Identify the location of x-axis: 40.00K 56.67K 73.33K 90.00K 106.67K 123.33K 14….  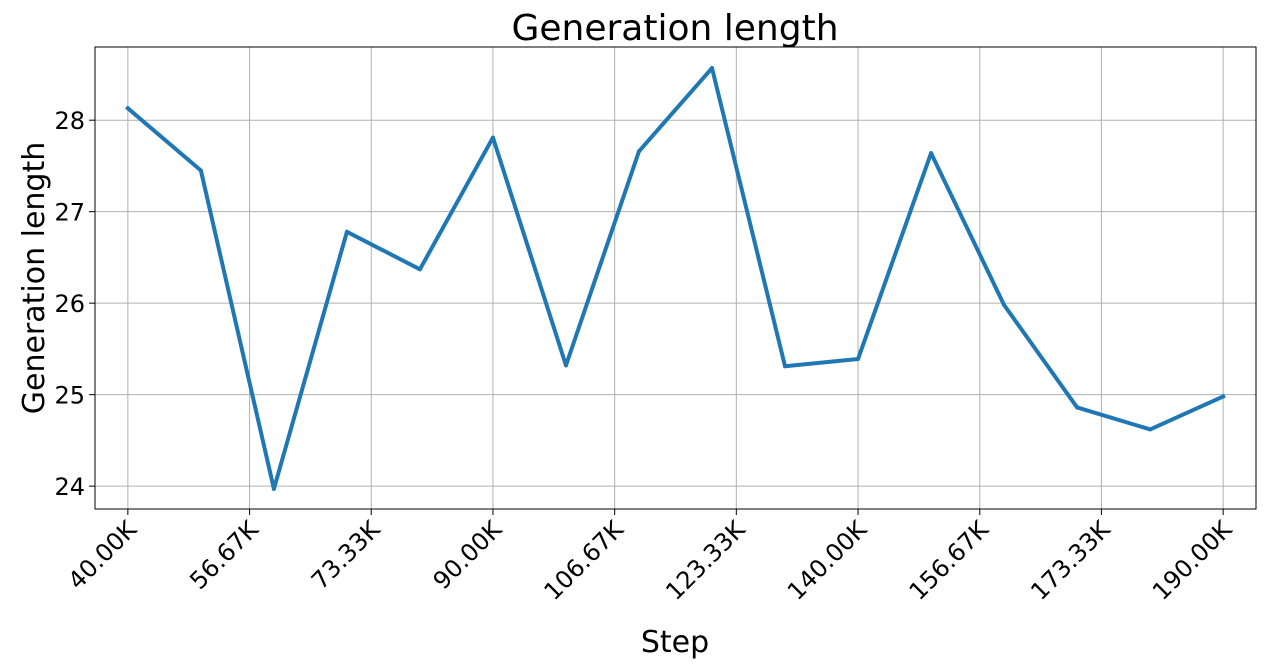
(650, 557).